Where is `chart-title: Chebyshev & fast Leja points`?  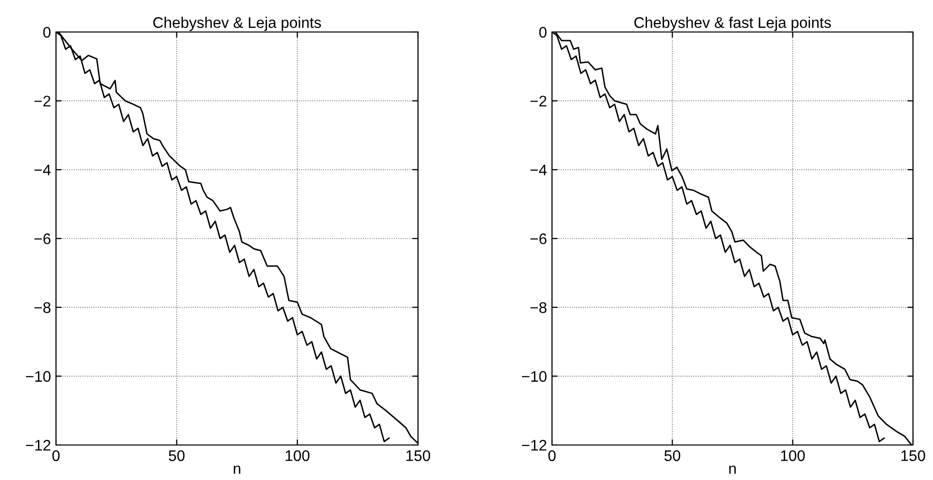
chart-title: Chebyshev & fast Leja points is located at coordinates (732, 24).